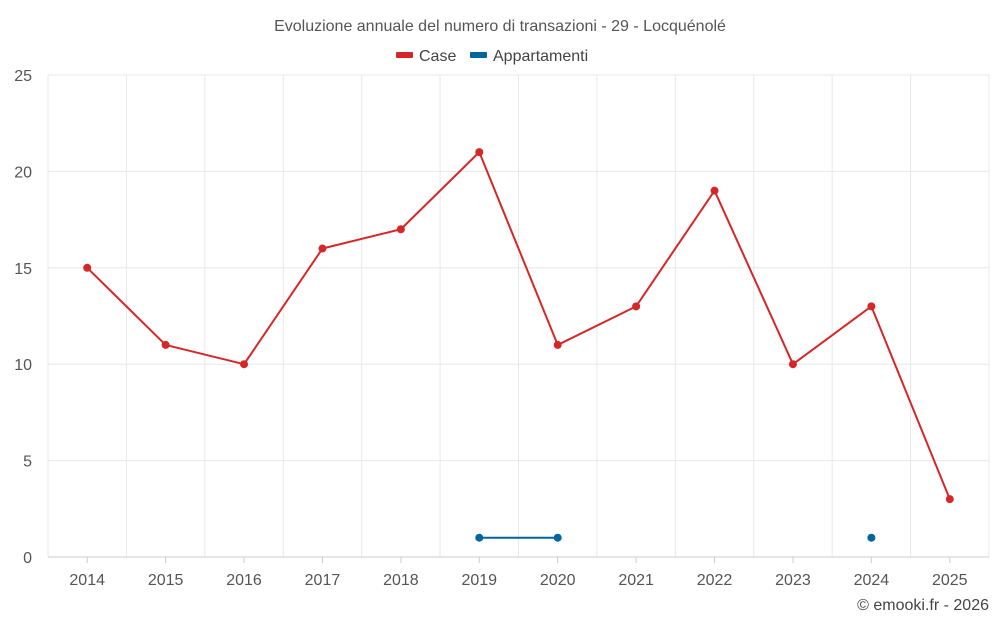  What do you see at coordinates (558, 580) in the screenshot?
I see `x-tick-label: 2020` at bounding box center [558, 580].